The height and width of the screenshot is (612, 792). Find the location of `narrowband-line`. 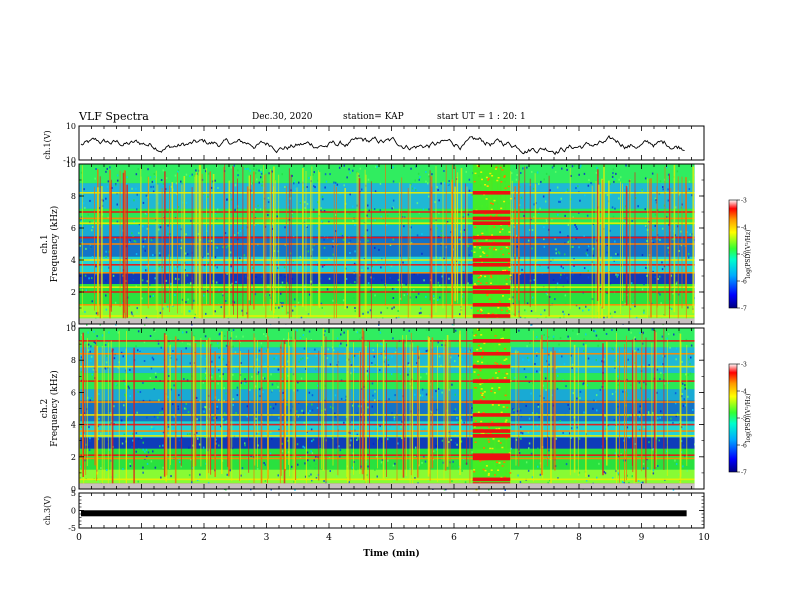

narrowband-line is located at coordinates (387, 212).